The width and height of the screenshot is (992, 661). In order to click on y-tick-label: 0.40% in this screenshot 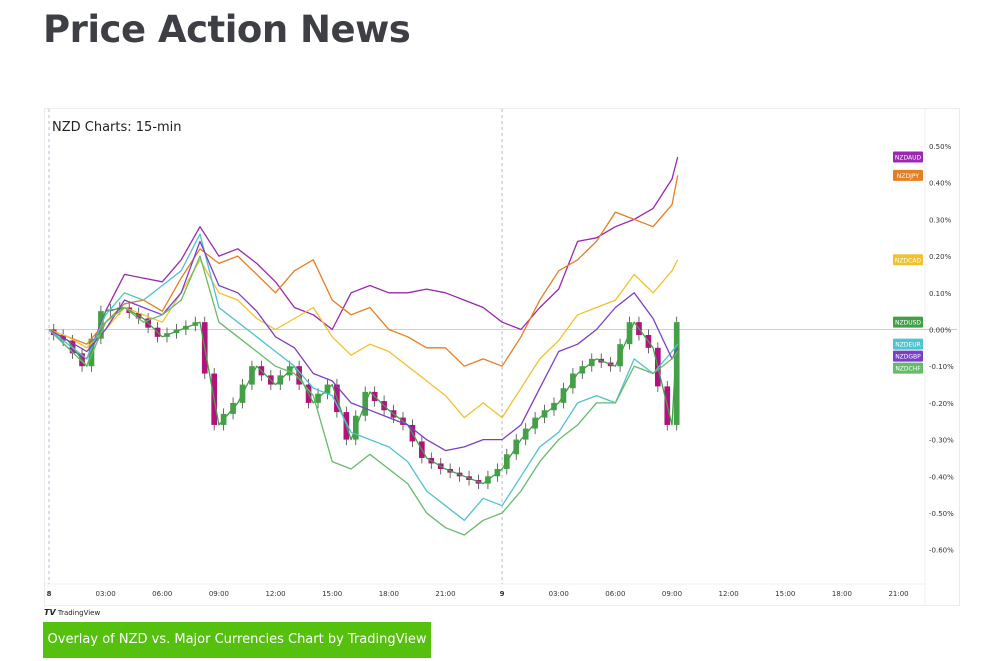, I will do `click(940, 184)`.